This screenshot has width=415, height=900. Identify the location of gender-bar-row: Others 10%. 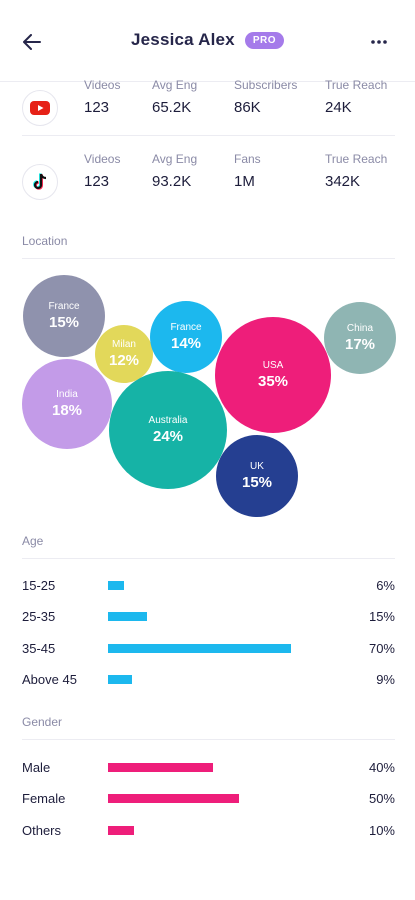
(208, 831).